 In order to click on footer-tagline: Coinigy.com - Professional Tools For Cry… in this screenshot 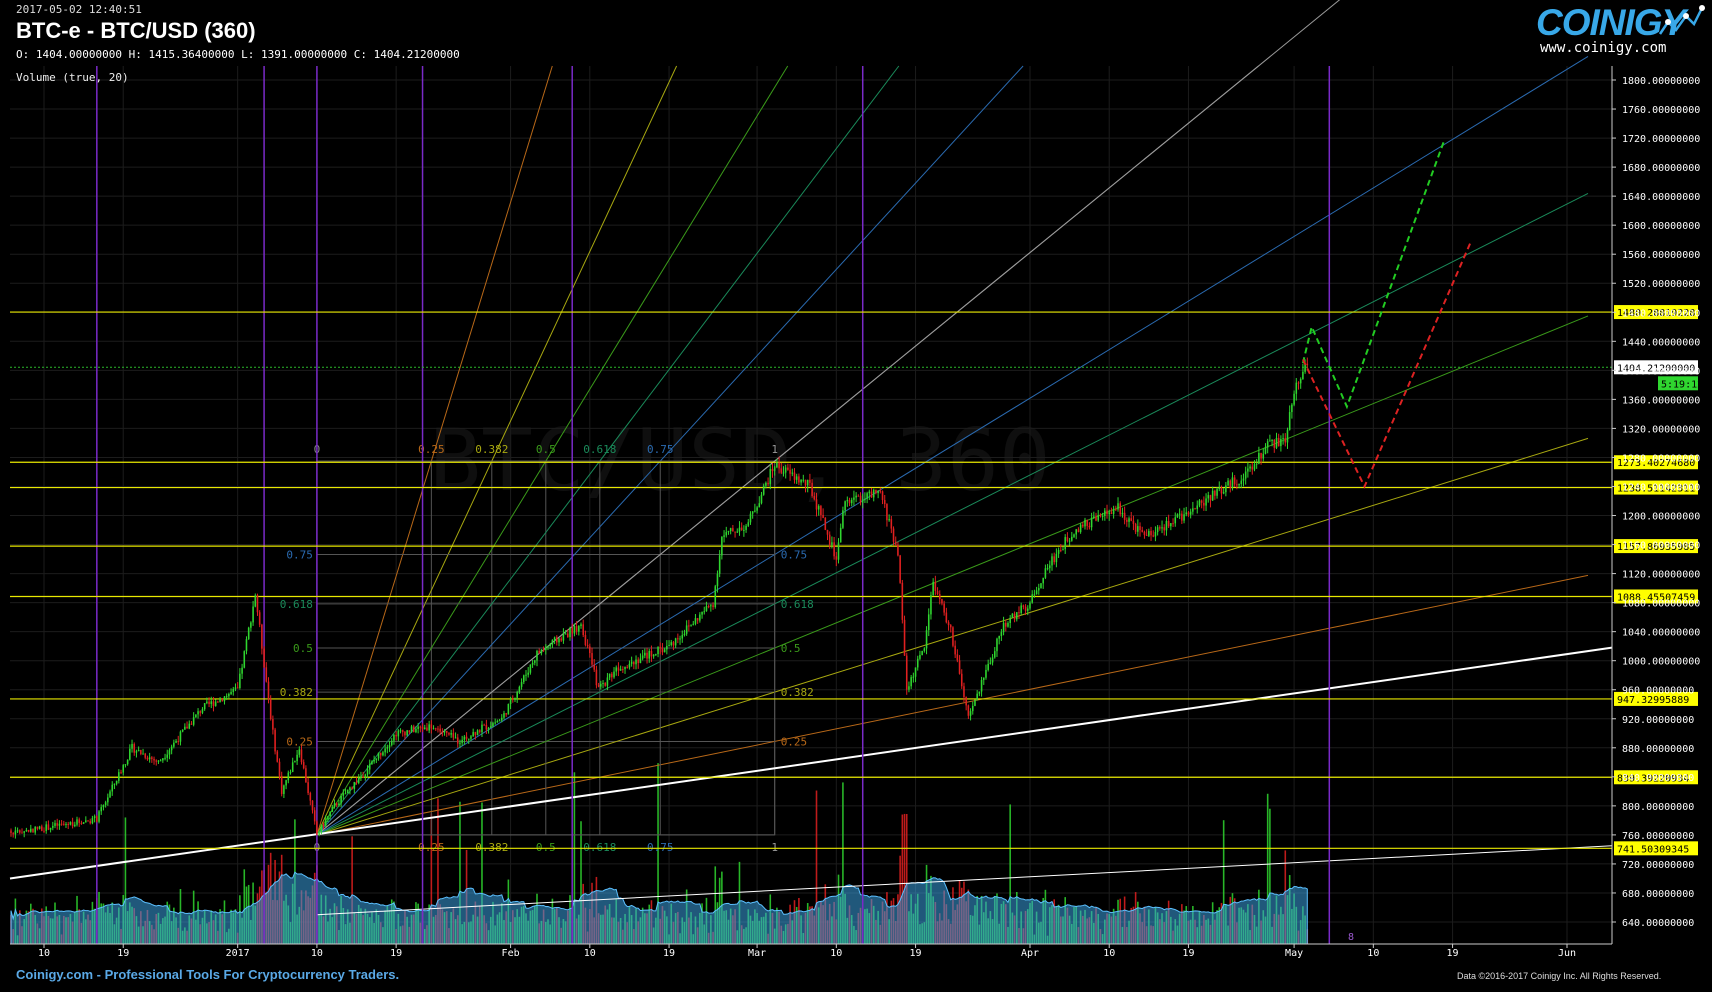, I will do `click(208, 974)`.